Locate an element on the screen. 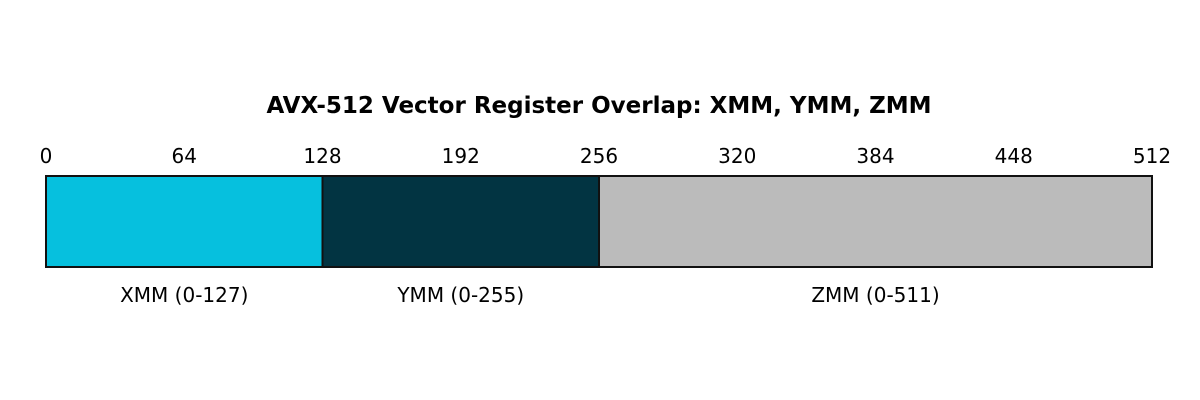 The height and width of the screenshot is (400, 1200). ymm-segment is located at coordinates (460, 221).